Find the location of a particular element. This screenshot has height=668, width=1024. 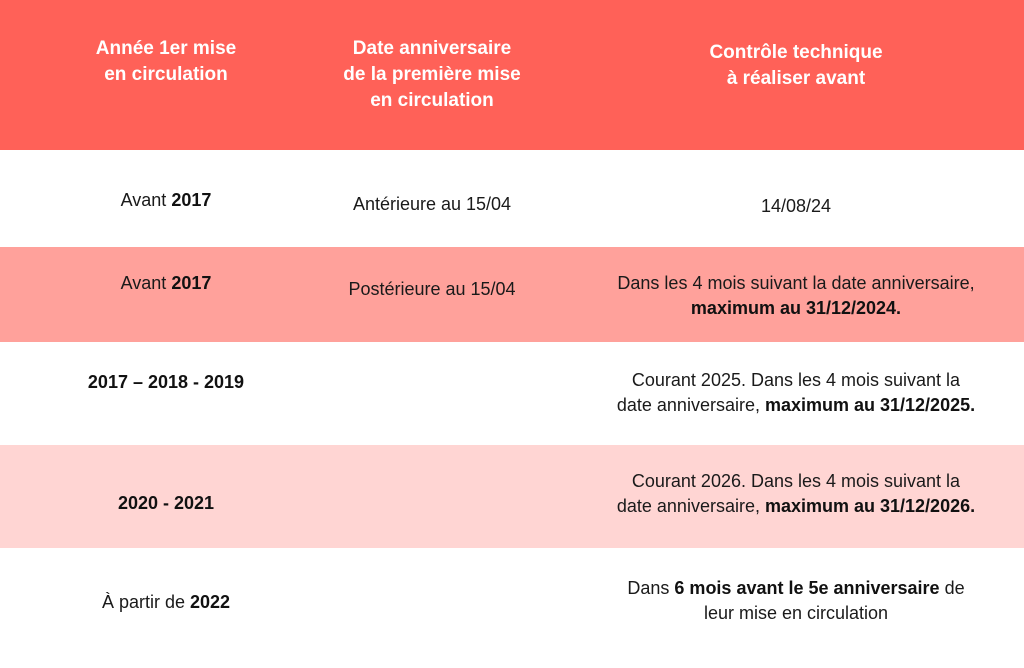

header-control-line-1: Contrôle technique is located at coordinates (796, 52).